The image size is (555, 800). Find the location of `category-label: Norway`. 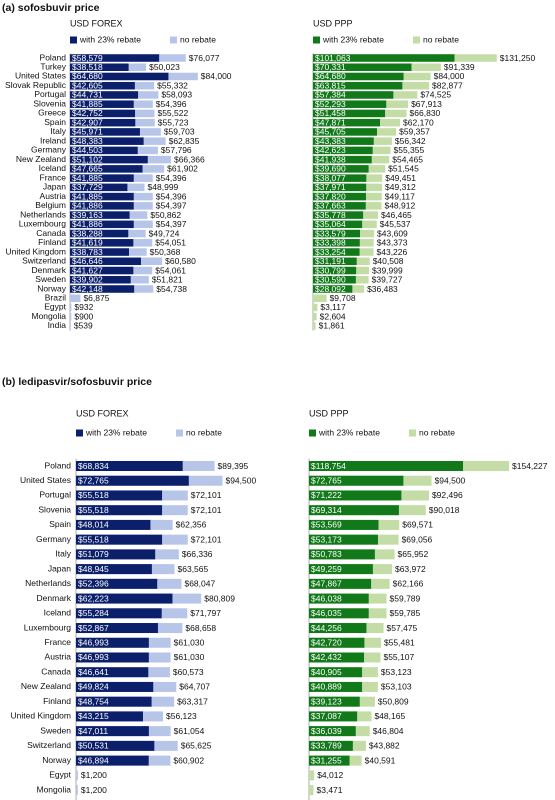

category-label: Norway is located at coordinates (52, 288).